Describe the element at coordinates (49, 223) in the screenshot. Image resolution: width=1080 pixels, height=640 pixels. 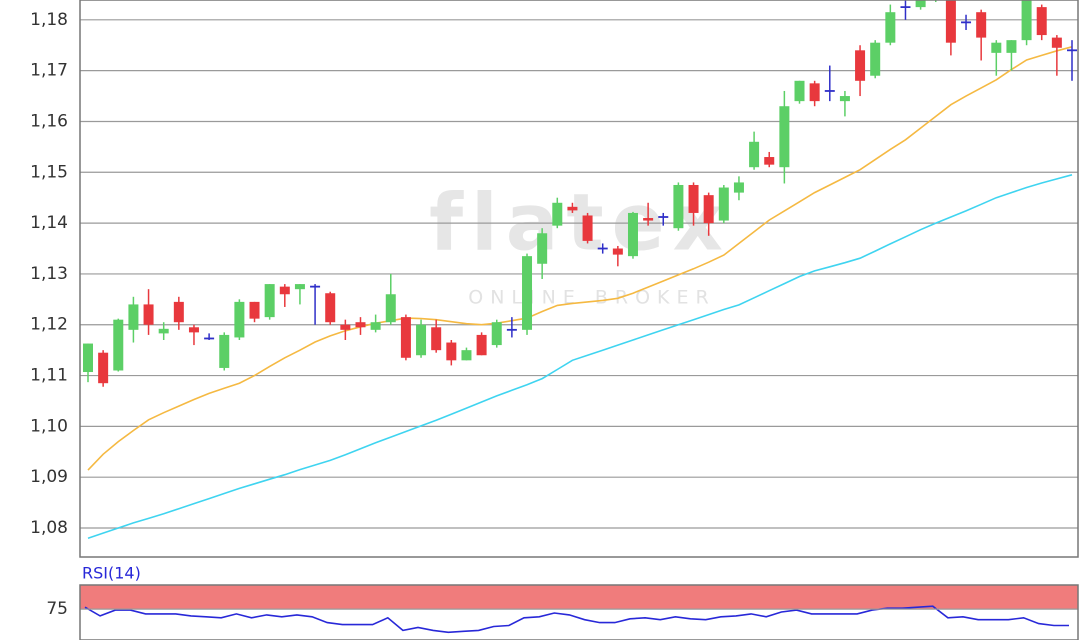
I see `y-tick-label: 1,14` at that location.